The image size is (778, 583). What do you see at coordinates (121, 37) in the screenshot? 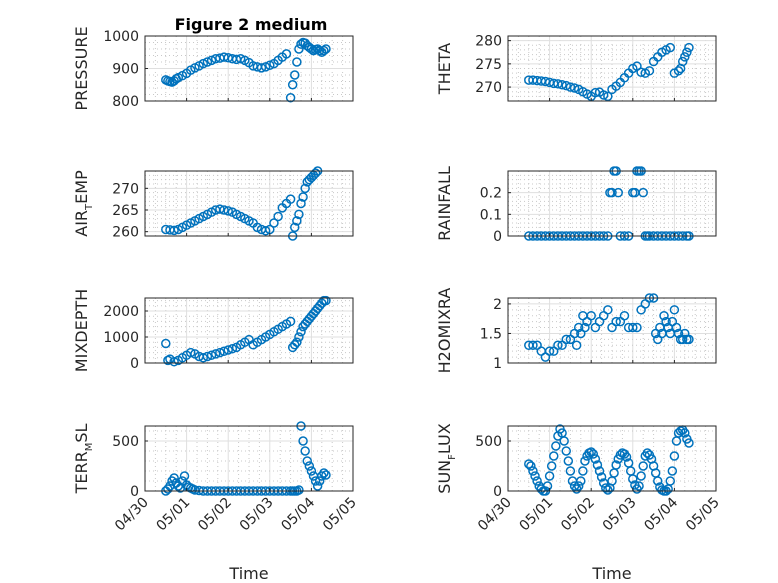
I see `y-tick-label: 1000` at bounding box center [121, 37].